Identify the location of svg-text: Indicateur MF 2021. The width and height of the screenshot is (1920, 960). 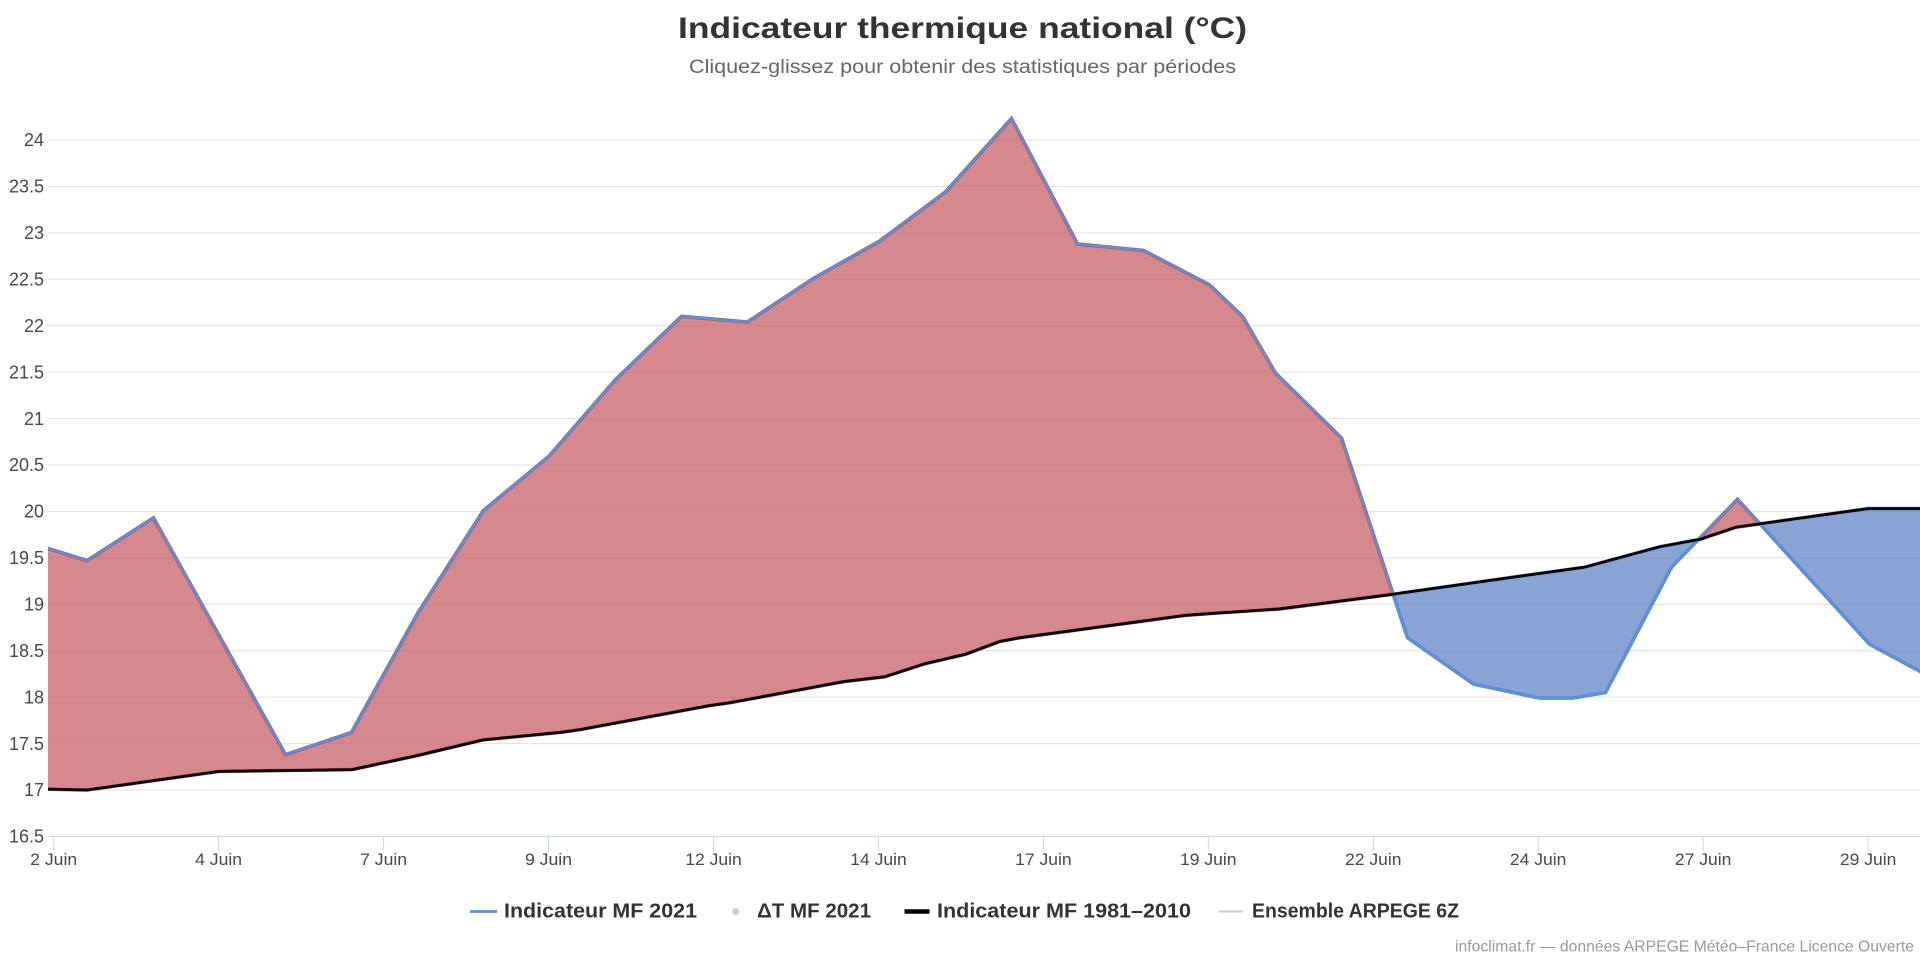
(600, 912).